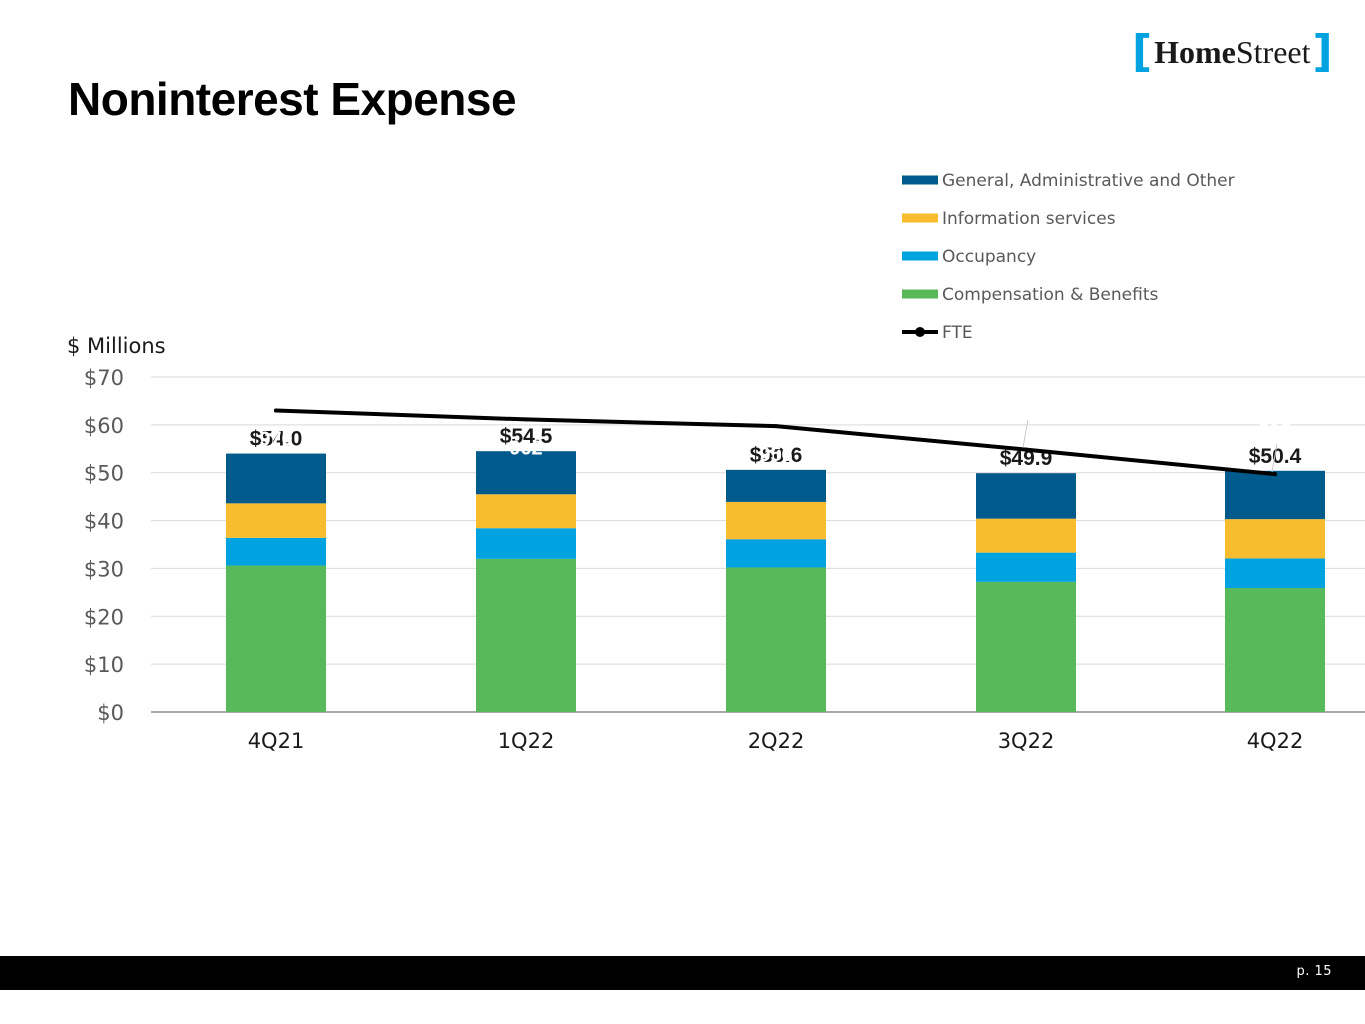  Describe the element at coordinates (116, 346) in the screenshot. I see `y-axis-title: $ Millions` at that location.